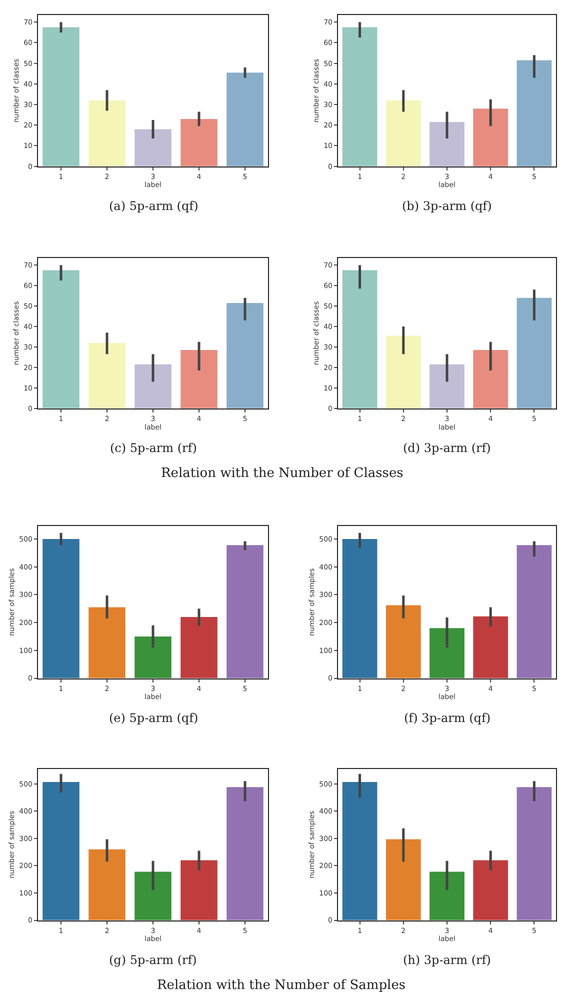 Image resolution: width=563 pixels, height=997 pixels. What do you see at coordinates (447, 718) in the screenshot?
I see `text: (f) 3p-arm (qf)` at bounding box center [447, 718].